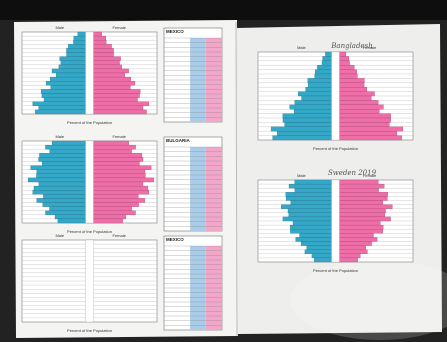 This screenshot has height=342, width=447. What do you see at coordinates (352, 173) in the screenshot?
I see `handwritten-title: Sweden 2019` at bounding box center [352, 173].